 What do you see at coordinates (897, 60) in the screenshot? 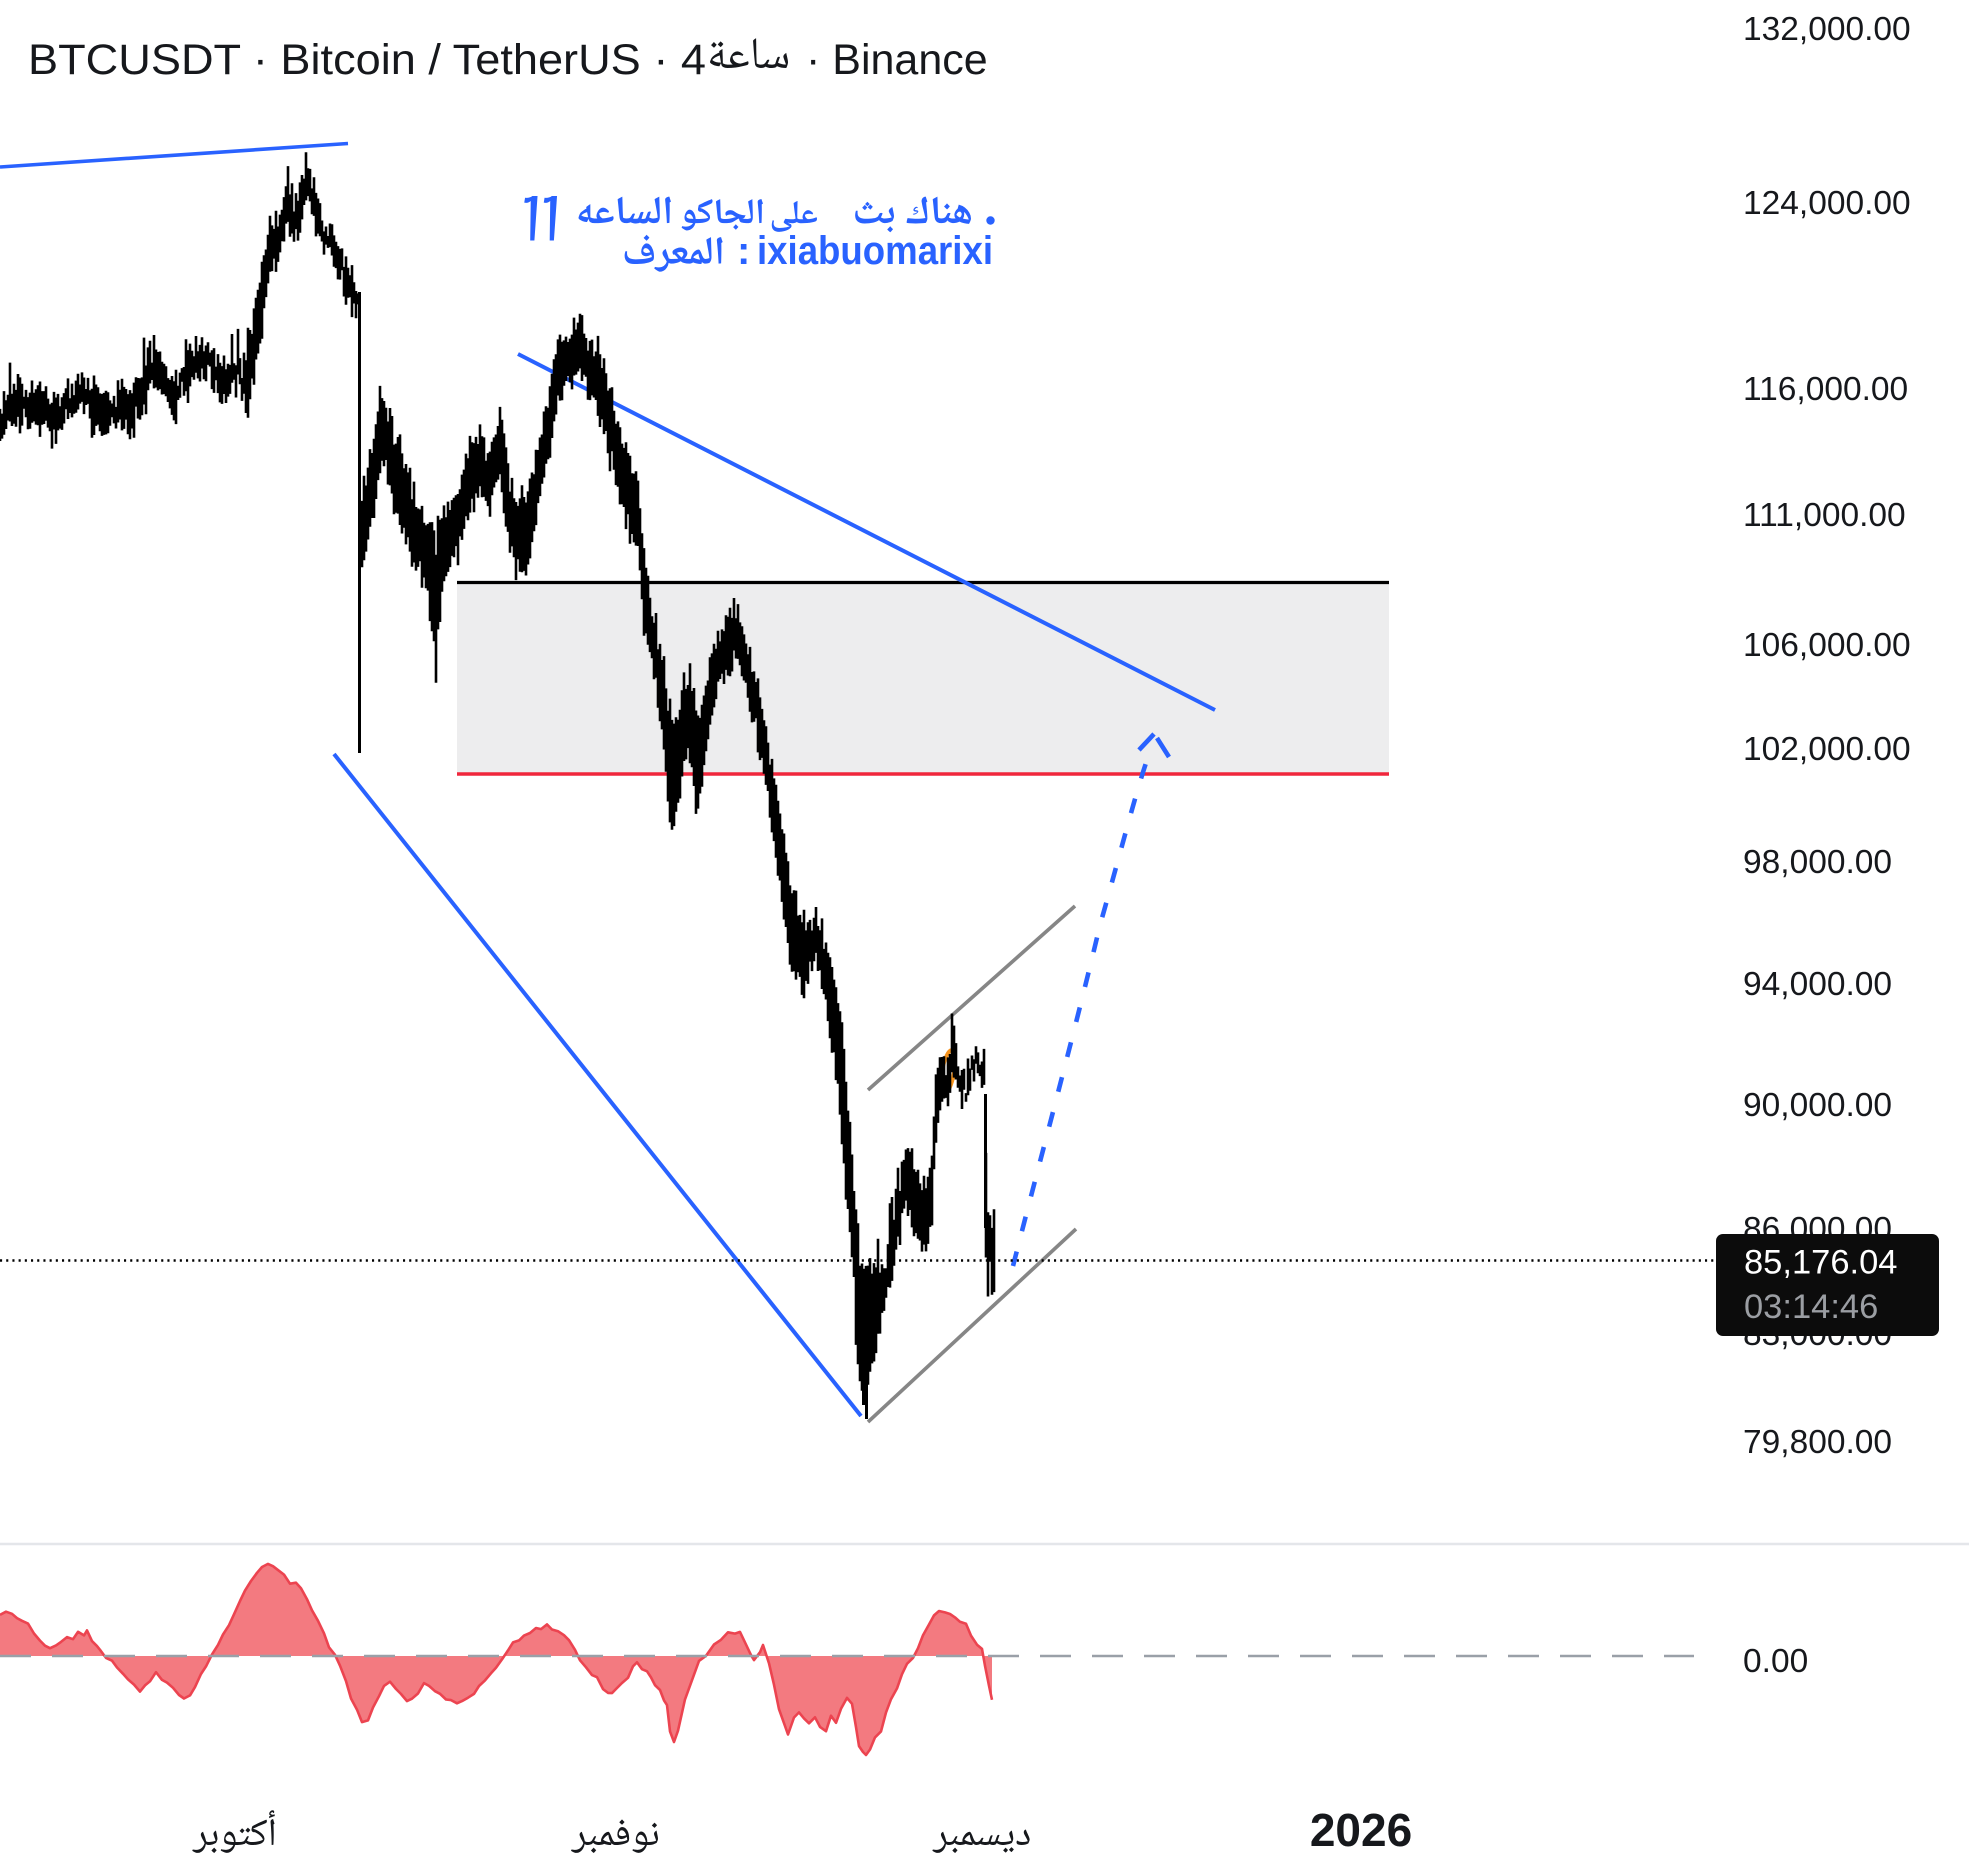
I see `svg-text: · Binance` at bounding box center [897, 60].